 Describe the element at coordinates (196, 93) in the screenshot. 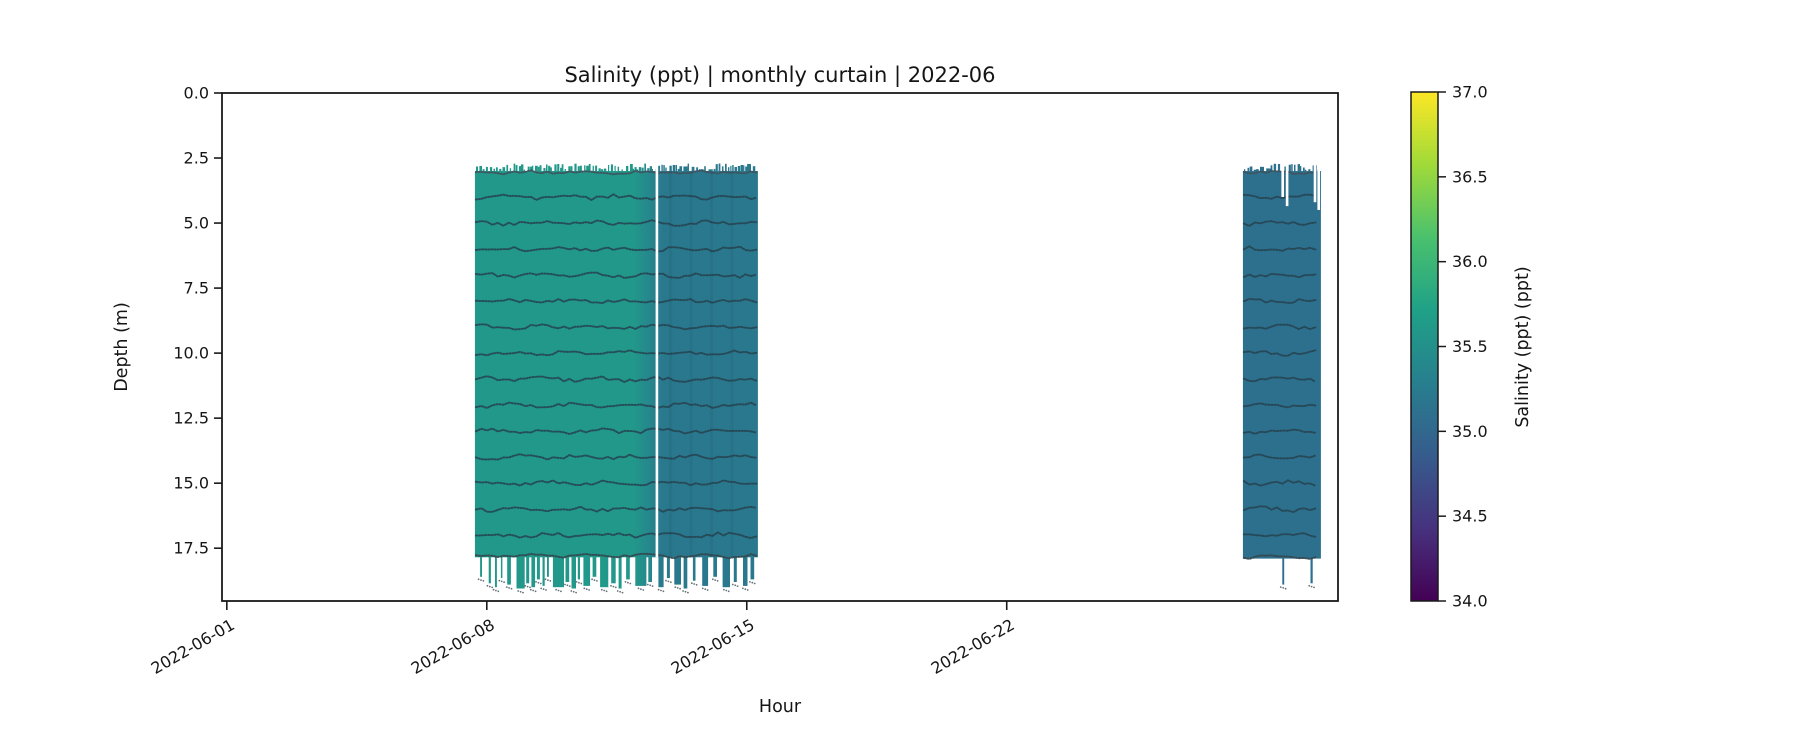

I see `y-tick-label: 0.0` at that location.